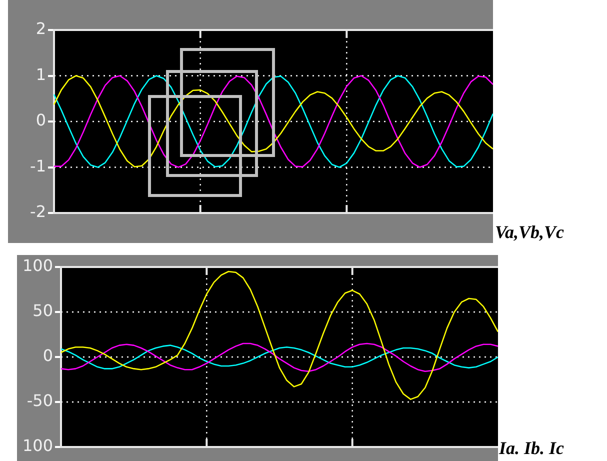 The width and height of the screenshot is (607, 461). Describe the element at coordinates (41, 28) in the screenshot. I see `y-tick-label: 2` at that location.